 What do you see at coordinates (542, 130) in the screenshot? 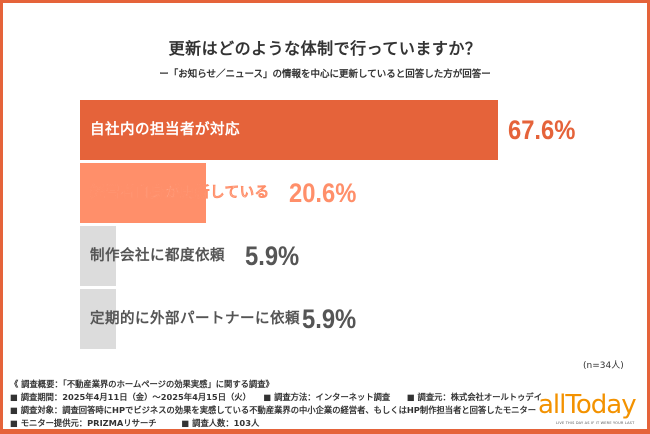
I see `bar-value: 67.6%` at bounding box center [542, 130].